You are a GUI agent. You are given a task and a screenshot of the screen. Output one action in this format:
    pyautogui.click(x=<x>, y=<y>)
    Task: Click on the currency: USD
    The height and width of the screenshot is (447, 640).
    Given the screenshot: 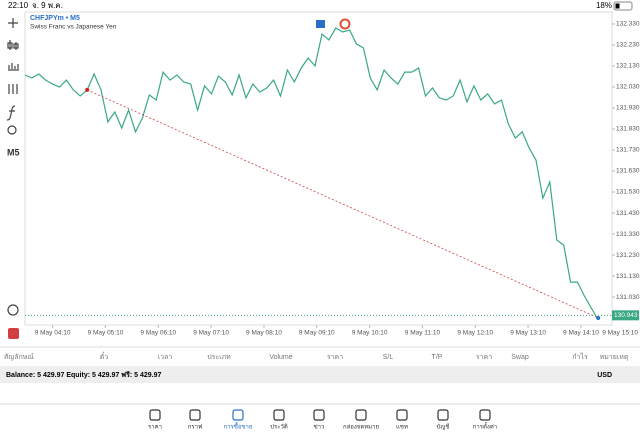 What is the action you would take?
    pyautogui.click(x=604, y=375)
    